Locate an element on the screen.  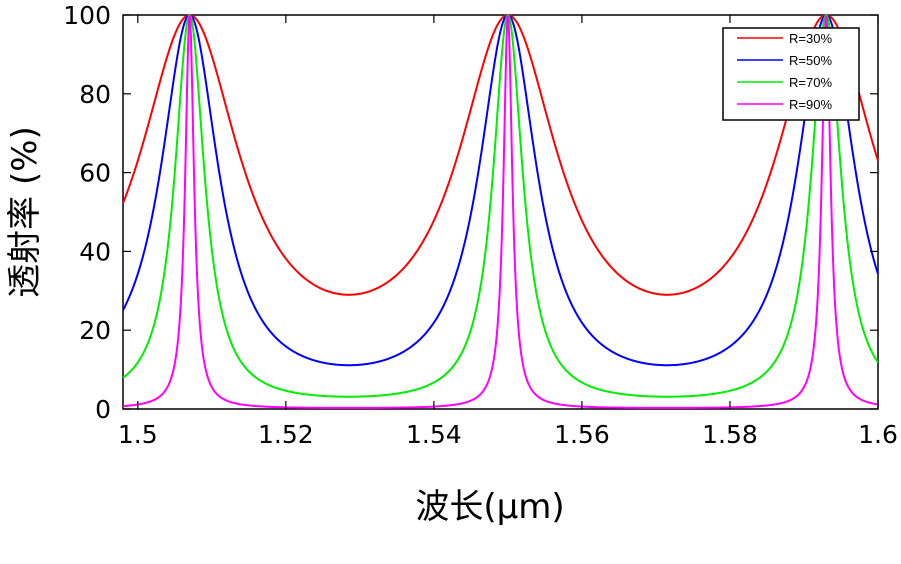
y-tick-label: 60 is located at coordinates (95, 173).